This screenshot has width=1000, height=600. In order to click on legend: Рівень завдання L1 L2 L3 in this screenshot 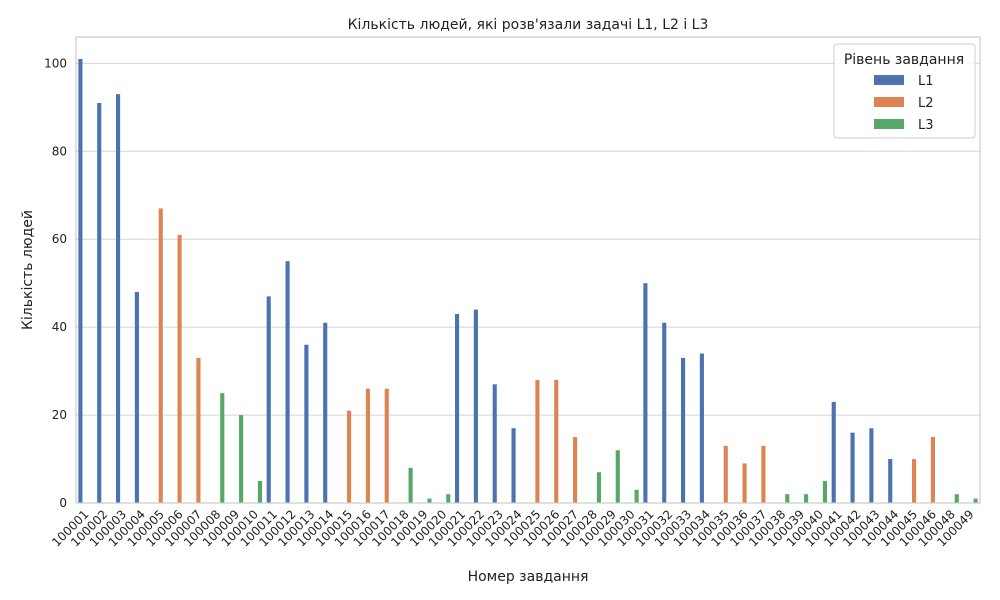, I will do `click(904, 91)`.